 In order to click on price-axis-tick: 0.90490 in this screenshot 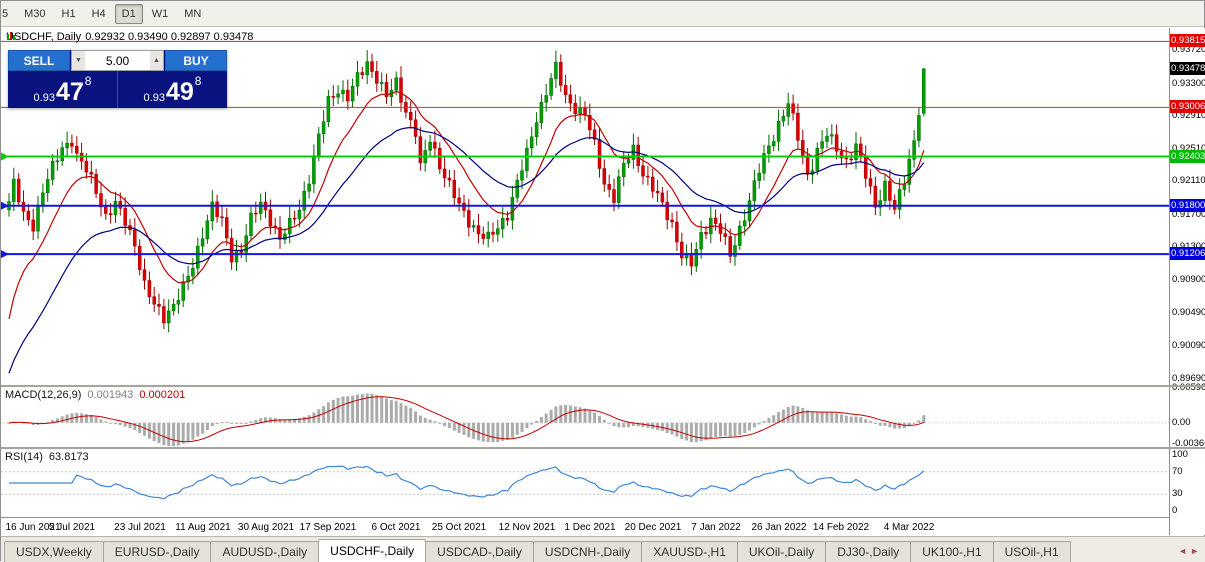, I will do `click(1188, 312)`.